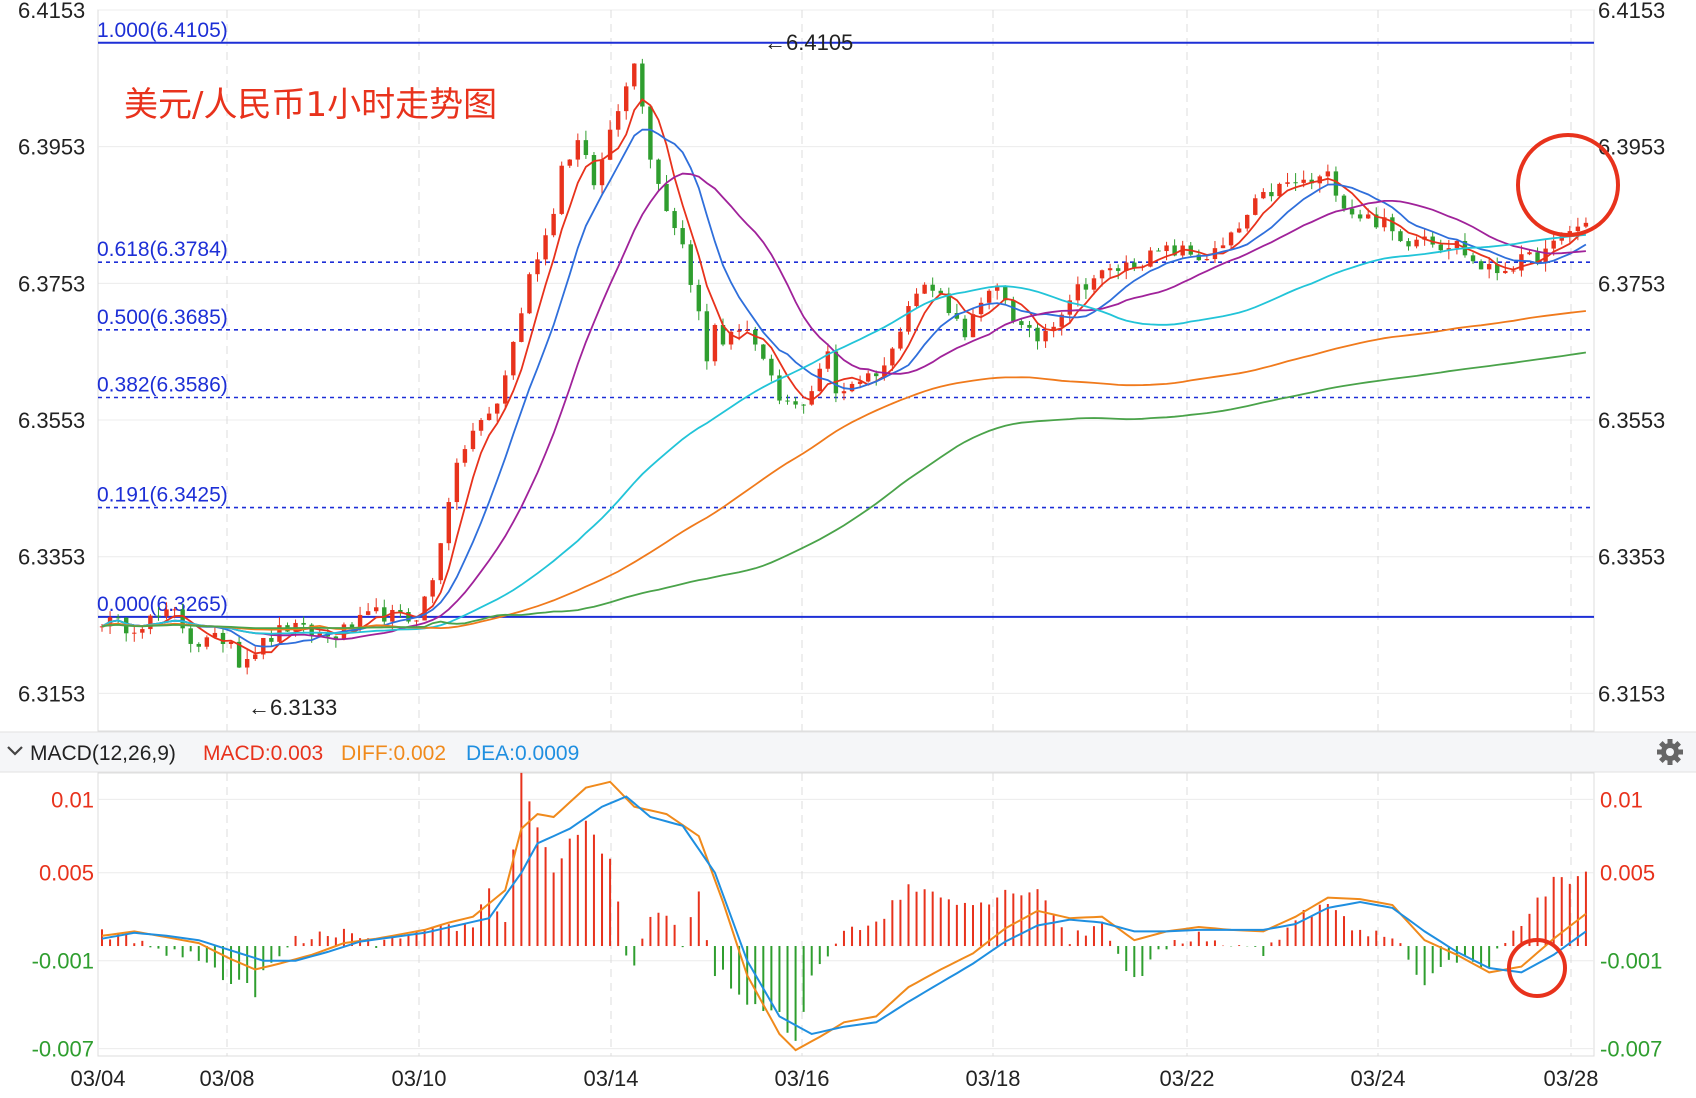  Describe the element at coordinates (808, 42) in the screenshot. I see `annotation-high: ←6.4105` at that location.